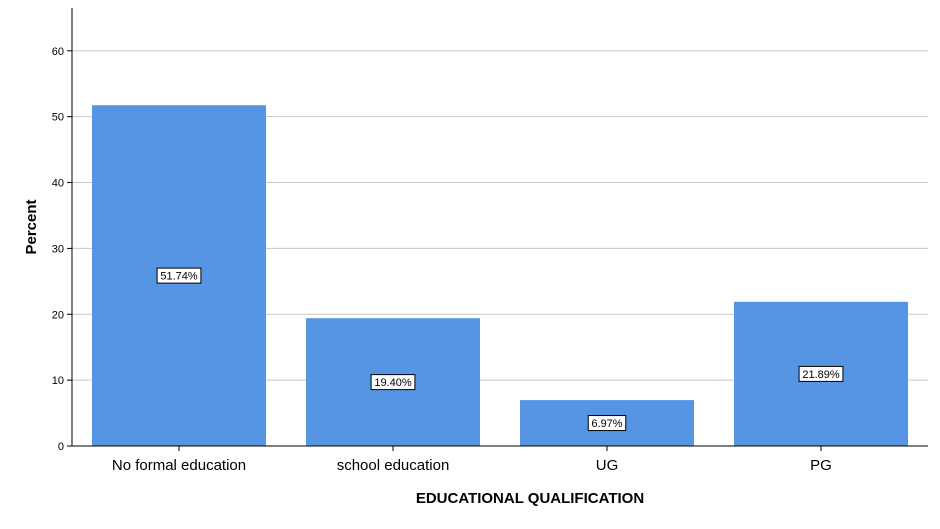  I want to click on x-tick-label-no-formal-education: No formal education, so click(179, 465).